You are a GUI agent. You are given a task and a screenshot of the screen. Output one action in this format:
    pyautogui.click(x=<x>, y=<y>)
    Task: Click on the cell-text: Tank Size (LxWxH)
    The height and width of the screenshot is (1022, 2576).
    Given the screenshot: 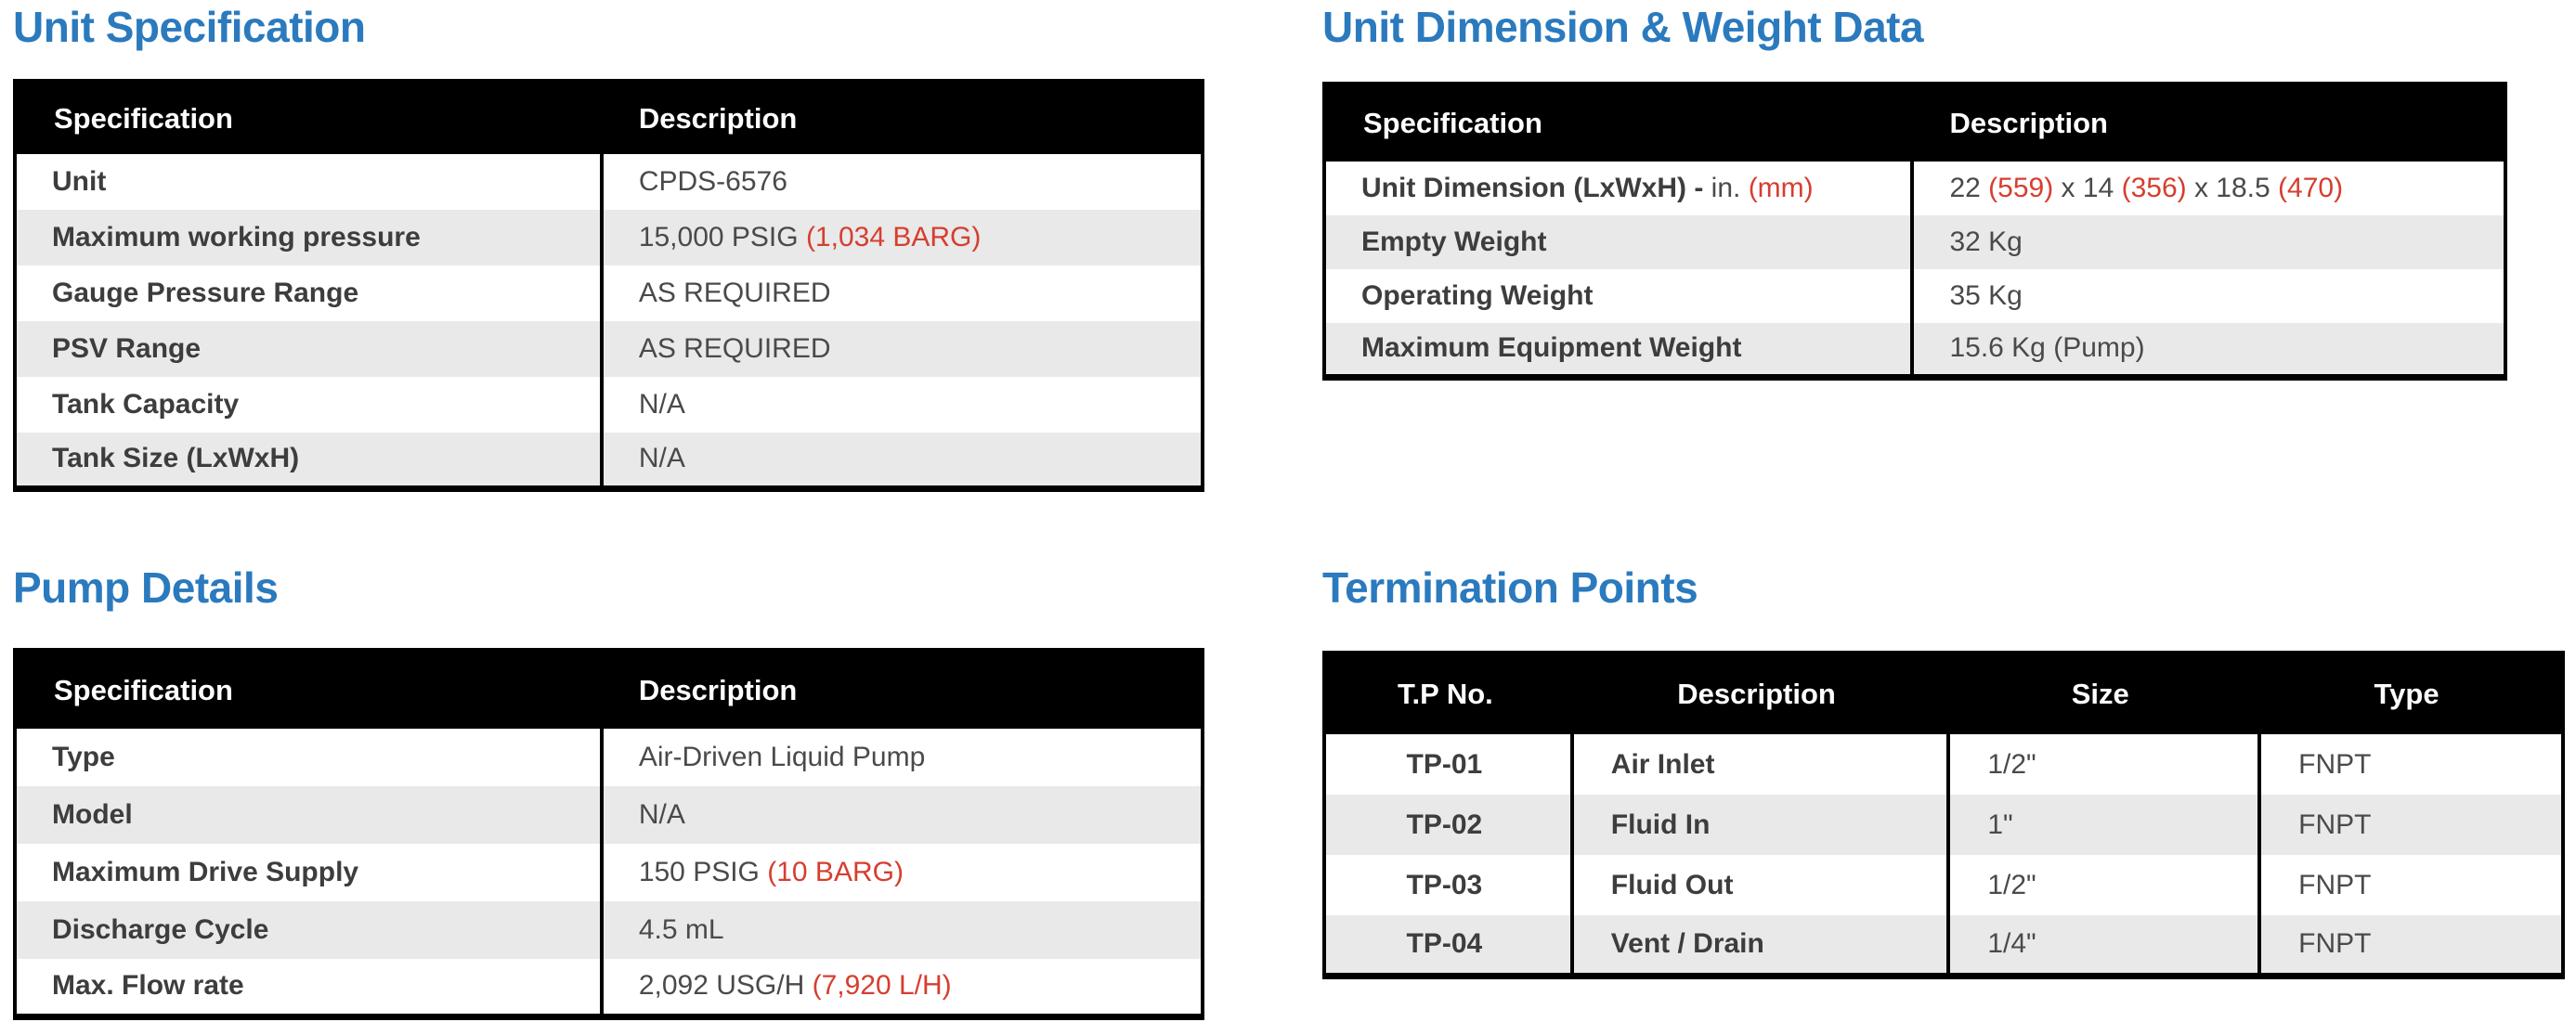 What is the action you would take?
    pyautogui.click(x=176, y=458)
    